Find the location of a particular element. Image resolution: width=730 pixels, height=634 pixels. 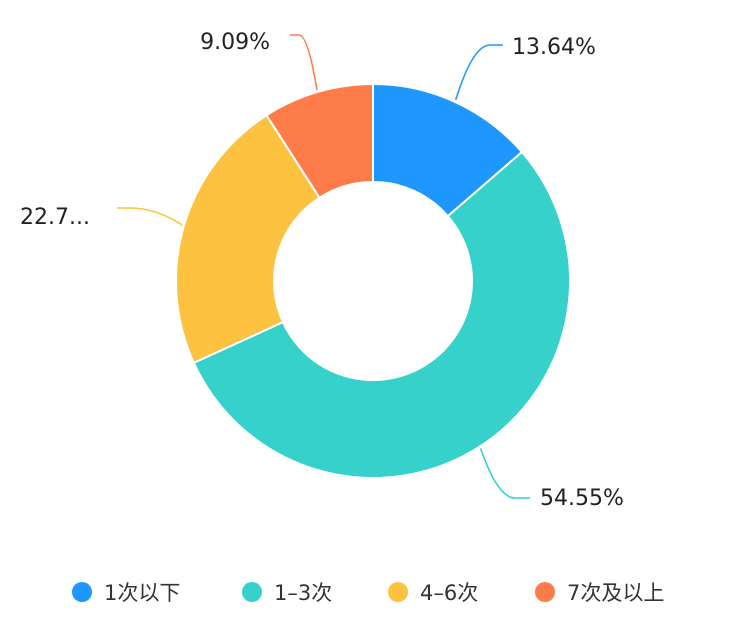

data-label-1: 13.64% is located at coordinates (554, 47).